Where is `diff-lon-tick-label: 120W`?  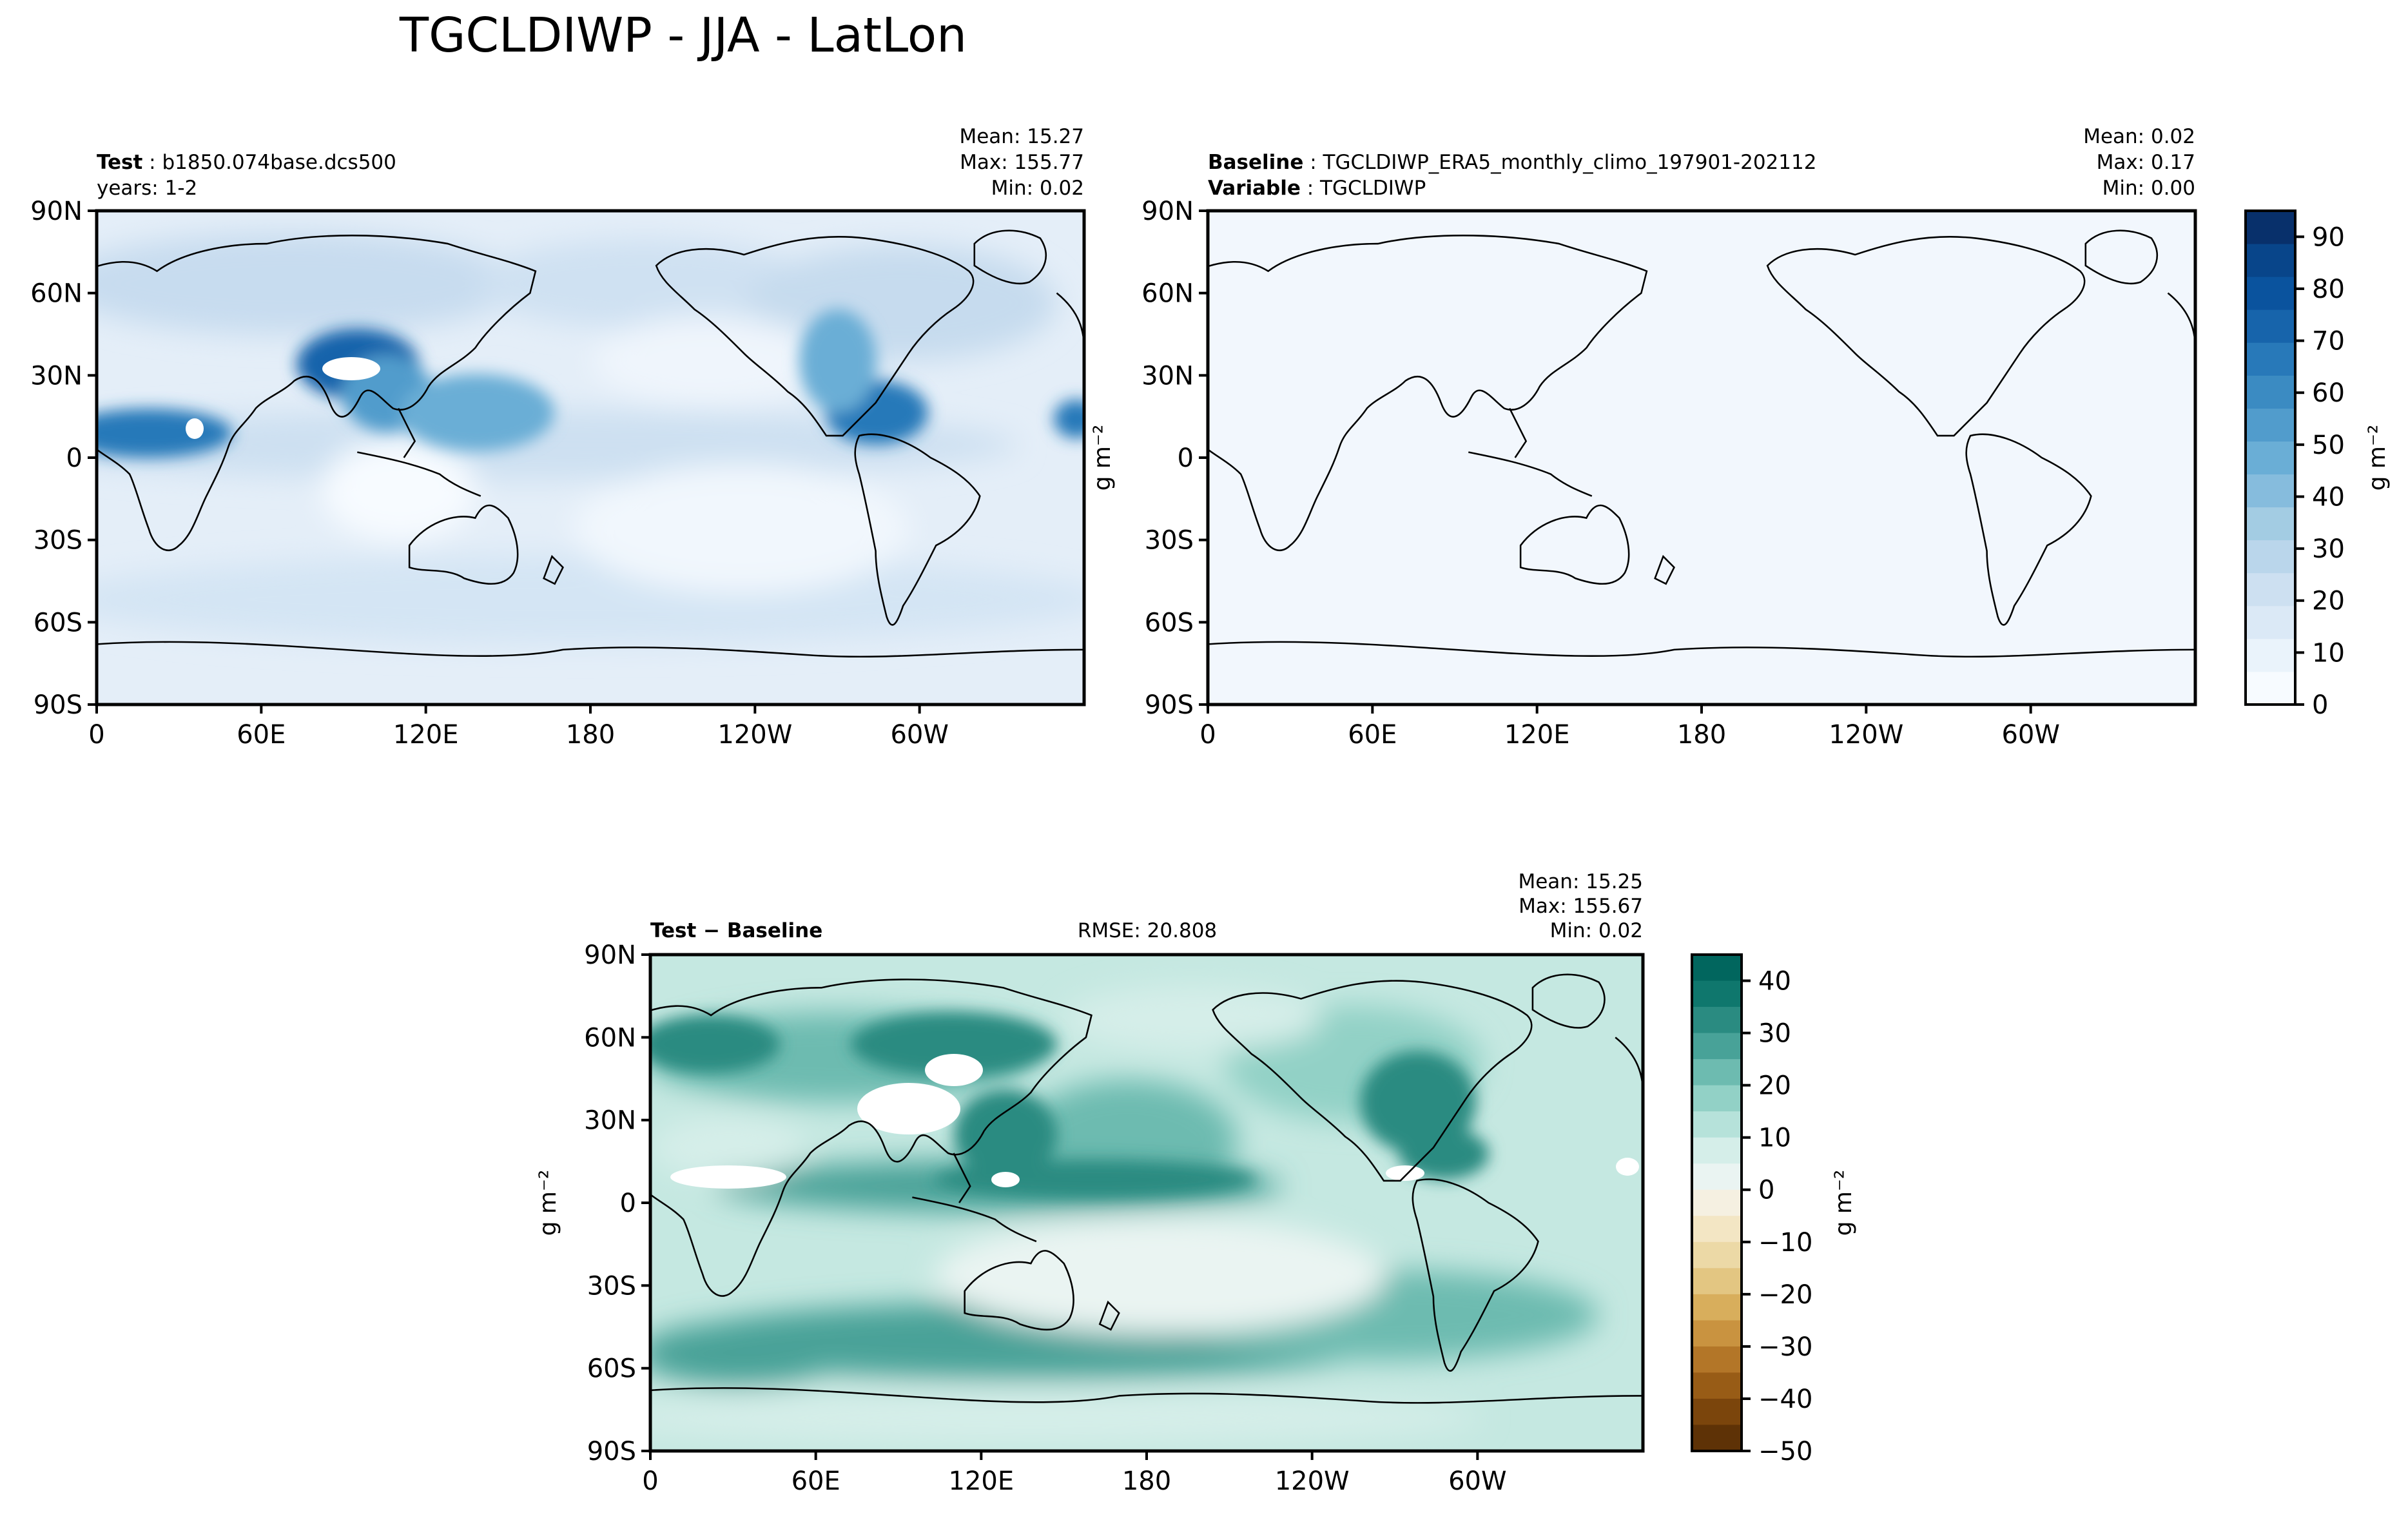 diff-lon-tick-label: 120W is located at coordinates (1312, 1481).